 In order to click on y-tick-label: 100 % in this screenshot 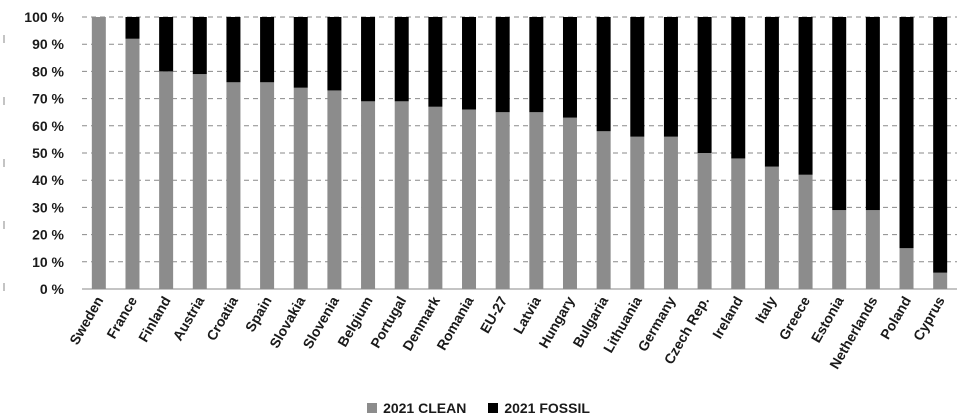, I will do `click(44, 17)`.